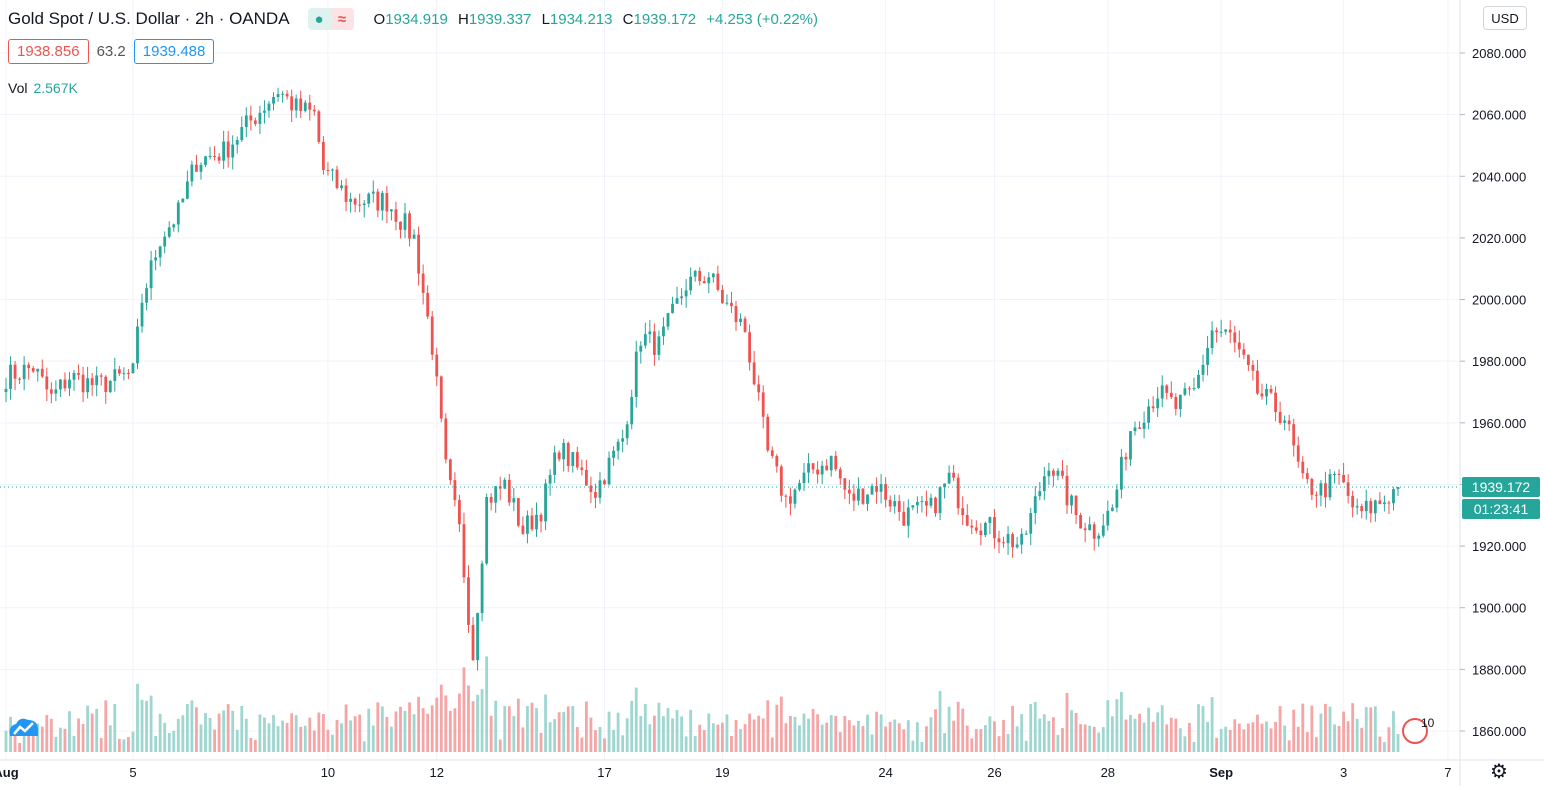 The width and height of the screenshot is (1544, 786). What do you see at coordinates (132, 772) in the screenshot?
I see `time-tick-label: 5` at bounding box center [132, 772].